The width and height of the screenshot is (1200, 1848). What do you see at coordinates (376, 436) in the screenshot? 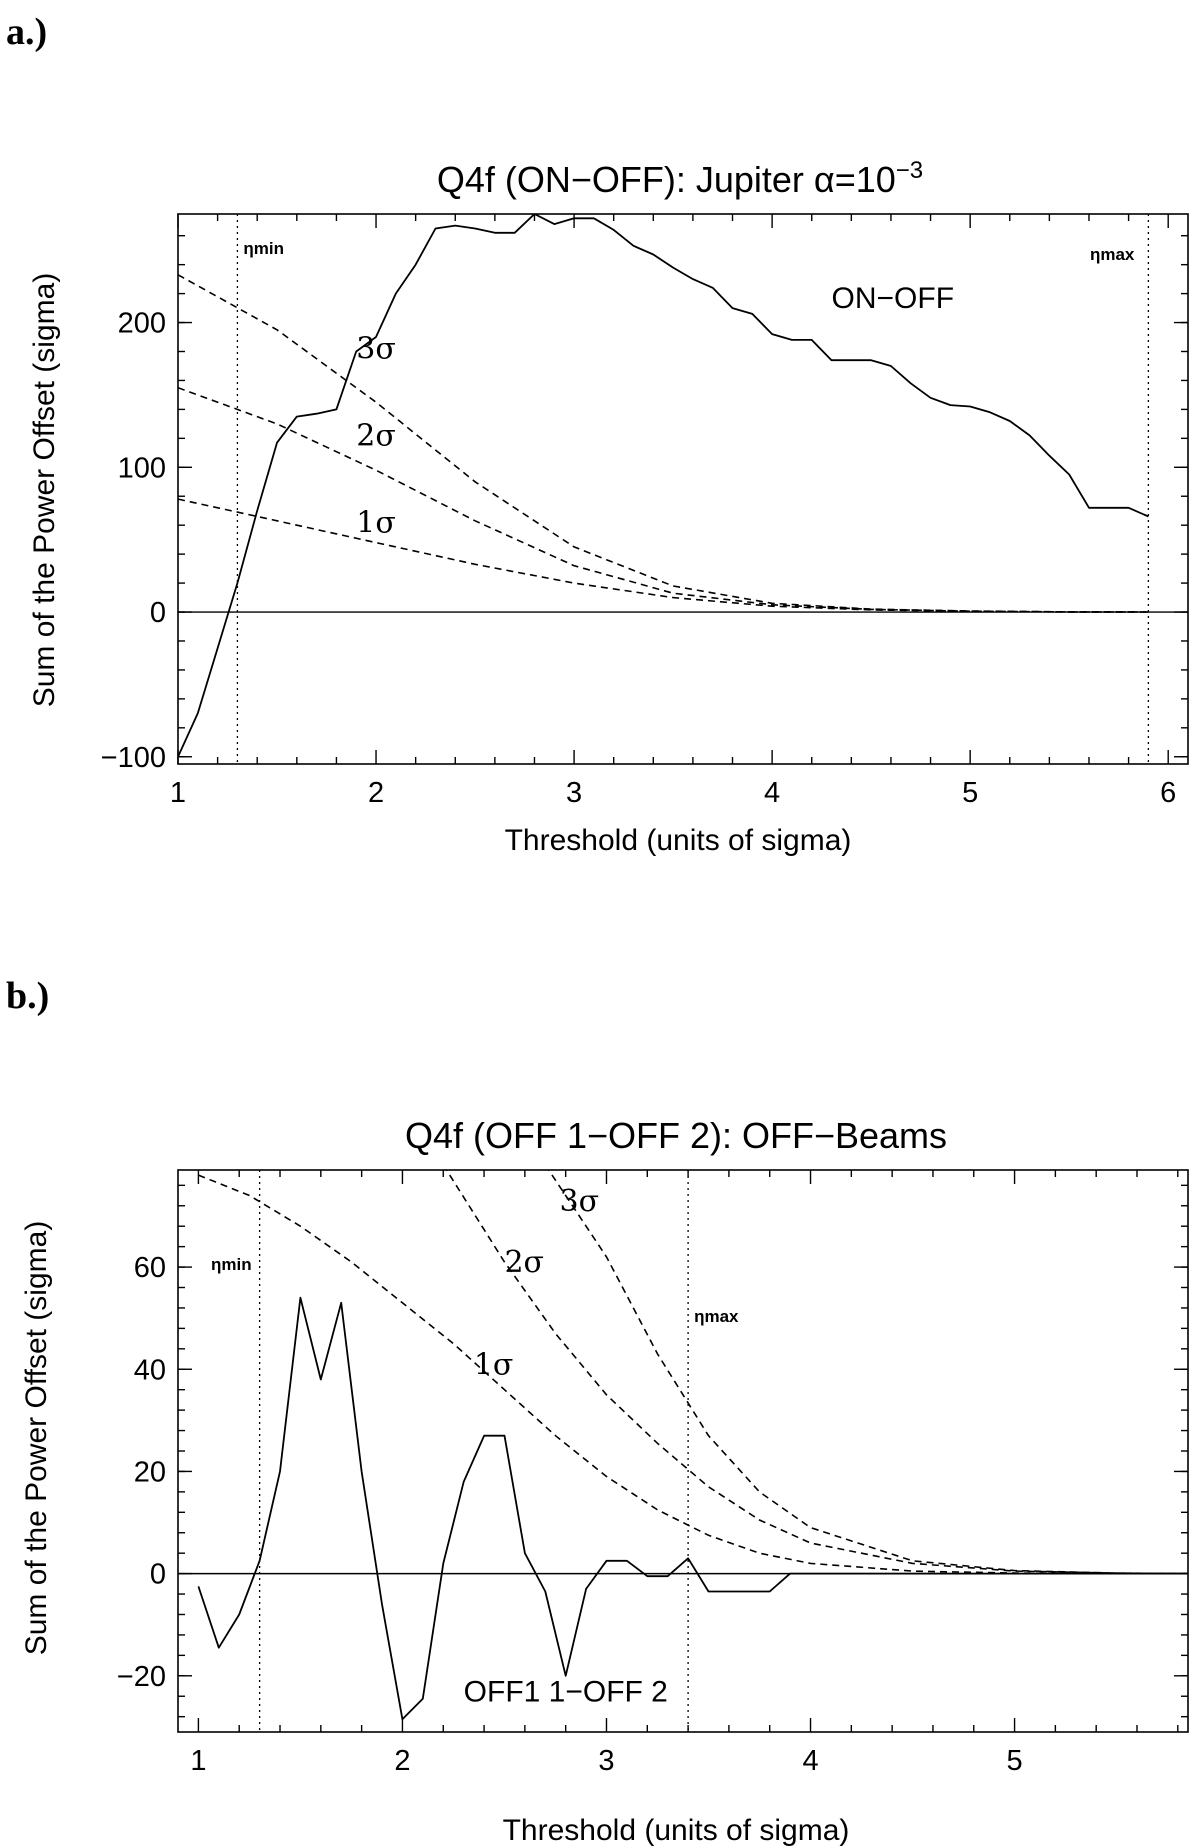
I see `chart-a-annotation: 2σ` at bounding box center [376, 436].